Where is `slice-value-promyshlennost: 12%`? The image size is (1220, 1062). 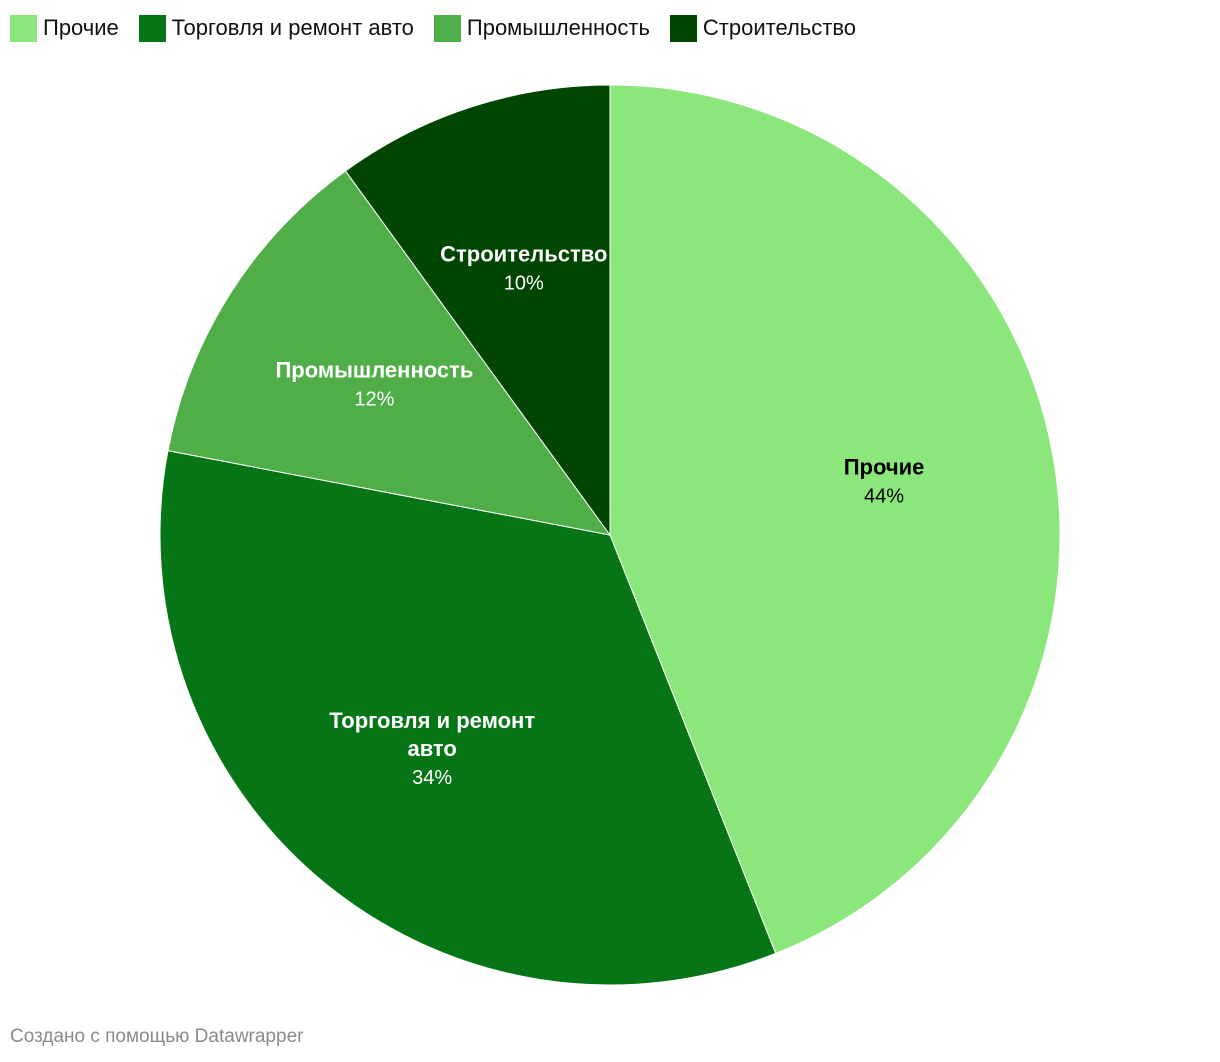 slice-value-promyshlennost: 12% is located at coordinates (374, 400).